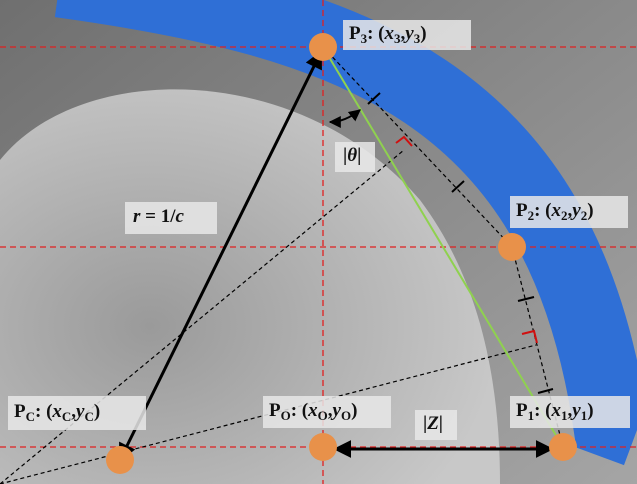 This screenshot has height=484, width=637. I want to click on label-part: r, so click(137, 216).